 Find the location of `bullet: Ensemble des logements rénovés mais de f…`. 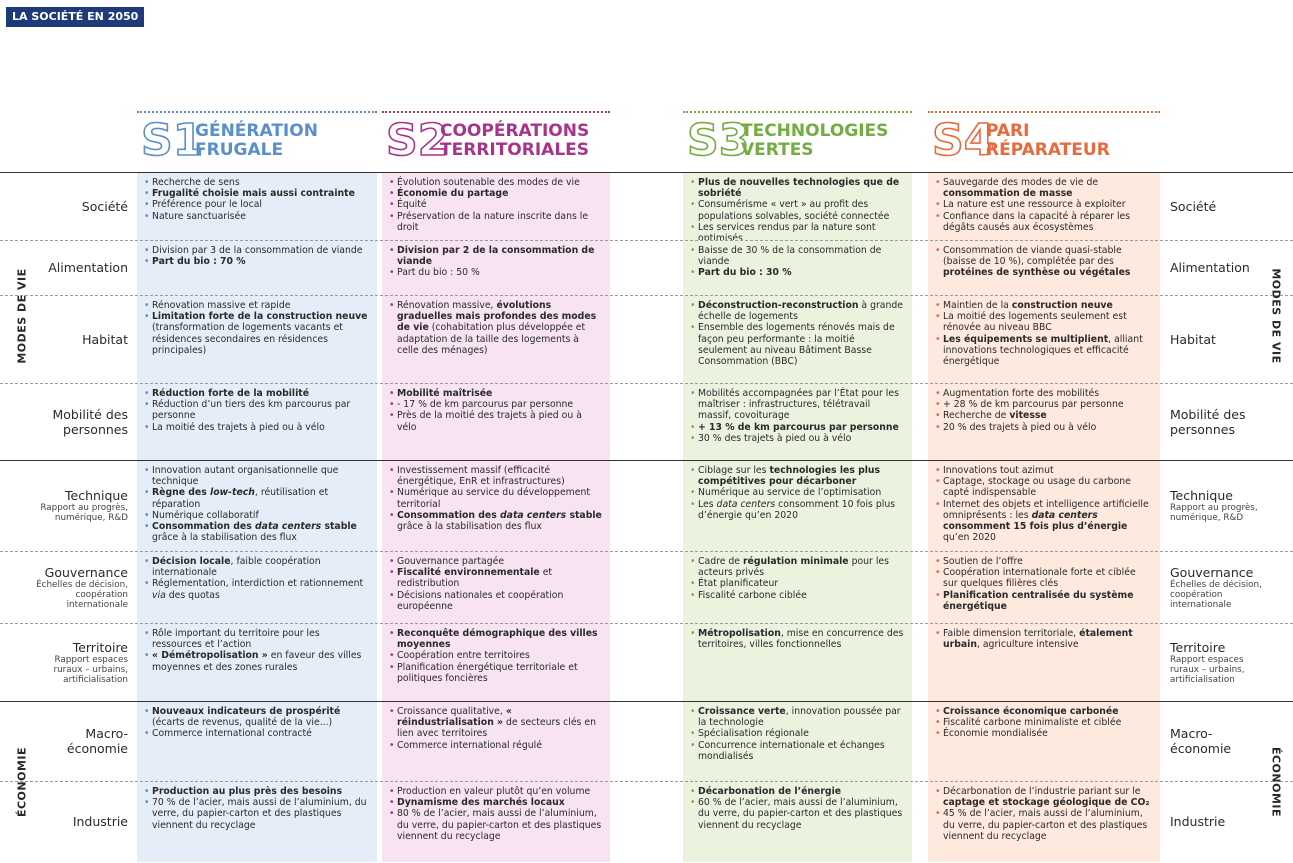

bullet: Ensemble des logements rénovés mais de f… is located at coordinates (797, 344).